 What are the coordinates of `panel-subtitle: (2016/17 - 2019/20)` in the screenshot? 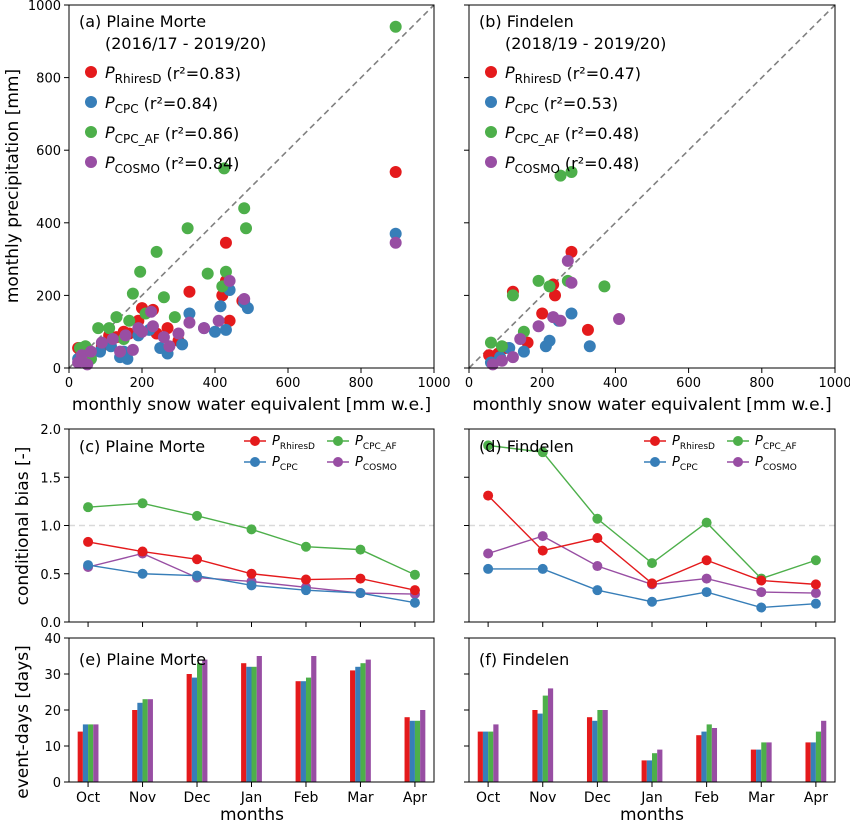 It's located at (185, 43).